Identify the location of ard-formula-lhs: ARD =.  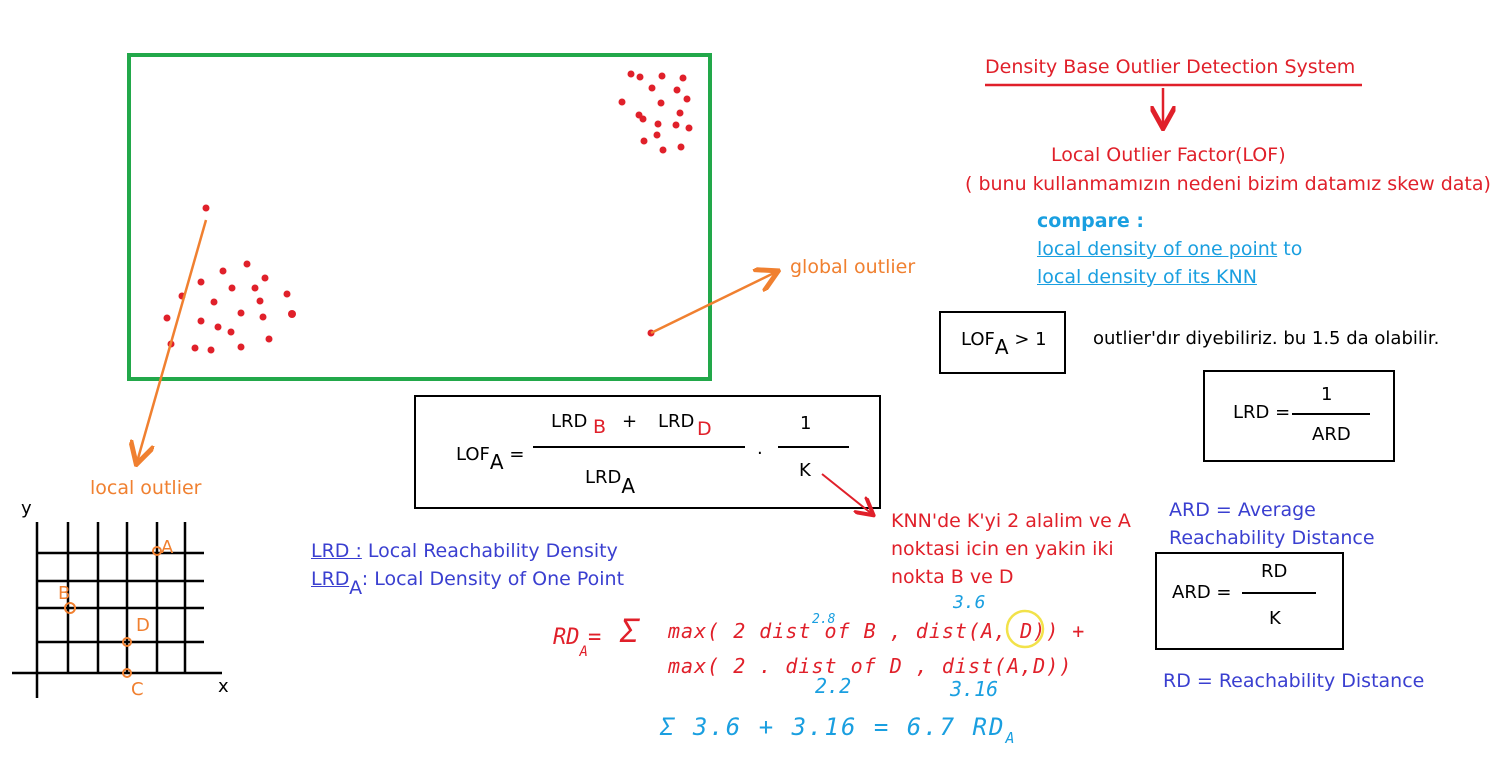
(1202, 592).